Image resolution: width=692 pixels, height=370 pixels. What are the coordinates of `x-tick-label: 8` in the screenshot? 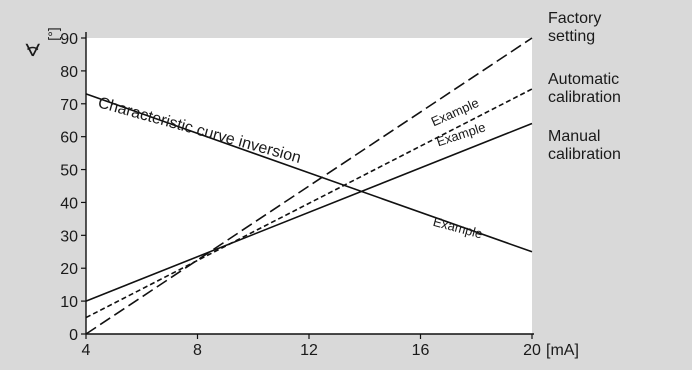 It's located at (197, 350).